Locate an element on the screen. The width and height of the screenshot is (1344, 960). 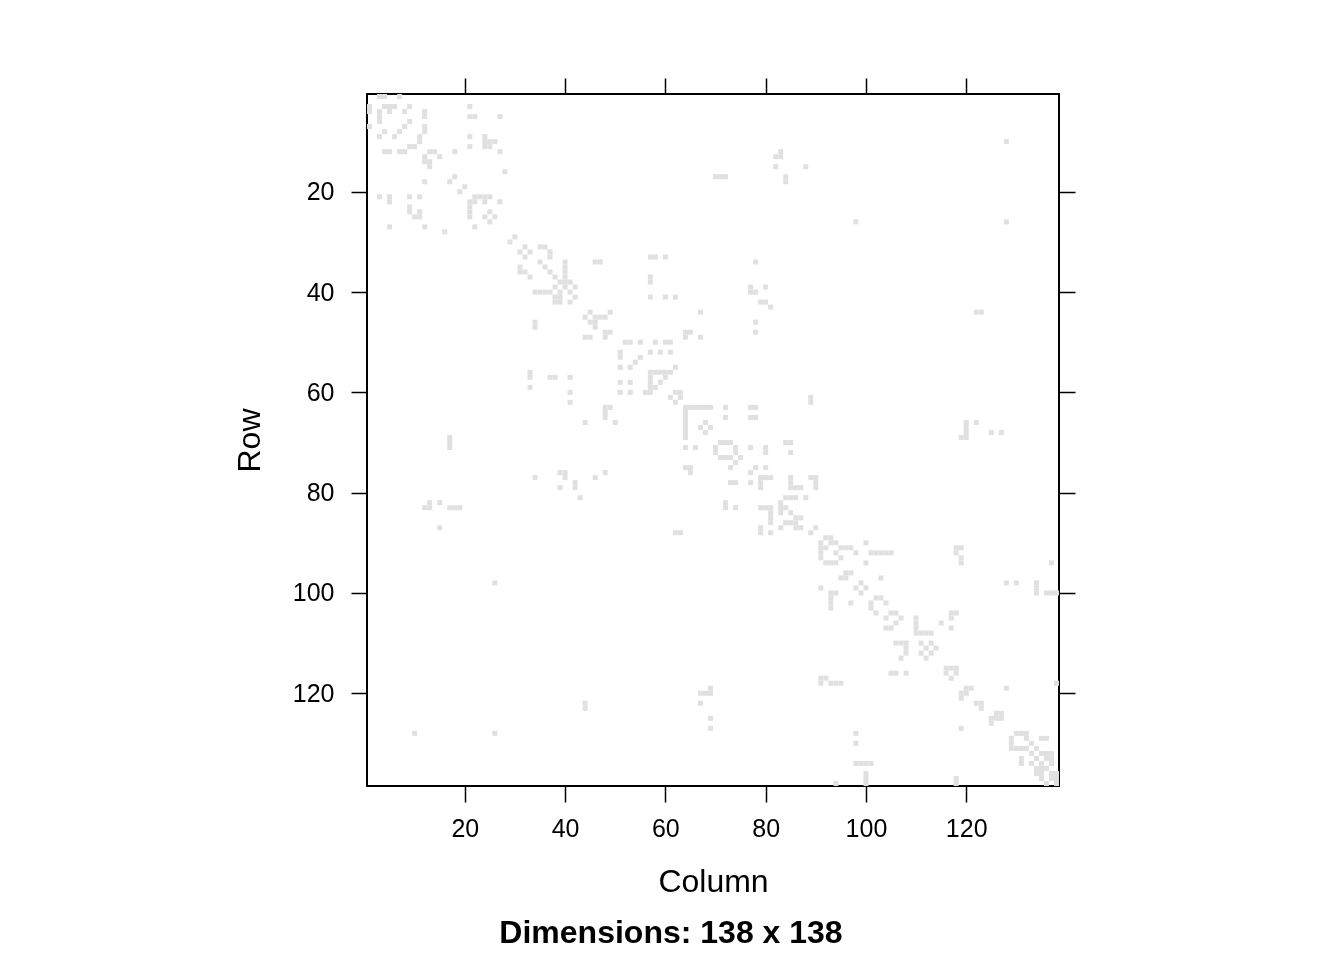
x-axis-title: Column is located at coordinates (713, 880).